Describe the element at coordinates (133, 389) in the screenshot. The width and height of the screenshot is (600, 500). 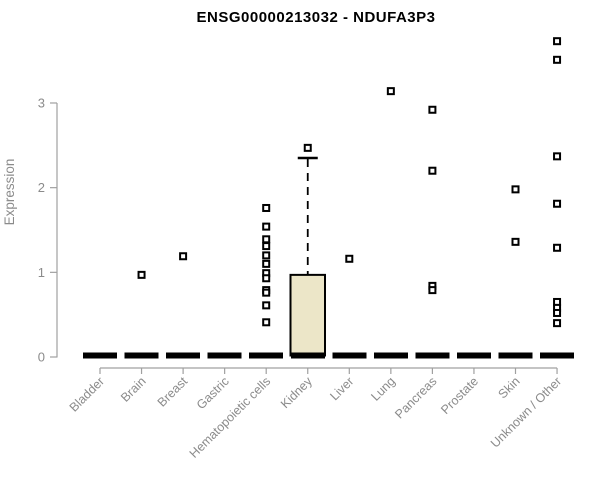
I see `x-category-label: Brain` at that location.